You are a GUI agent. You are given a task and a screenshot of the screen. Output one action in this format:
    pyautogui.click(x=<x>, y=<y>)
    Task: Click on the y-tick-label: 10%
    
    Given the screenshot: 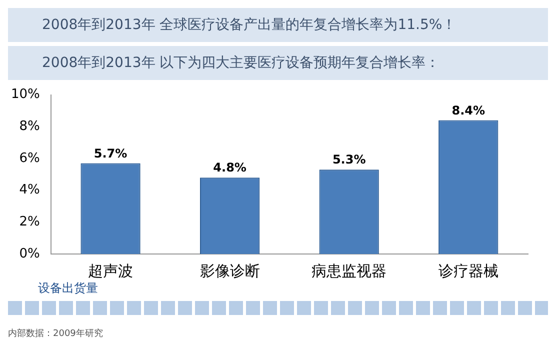 What is the action you would take?
    pyautogui.click(x=25, y=94)
    